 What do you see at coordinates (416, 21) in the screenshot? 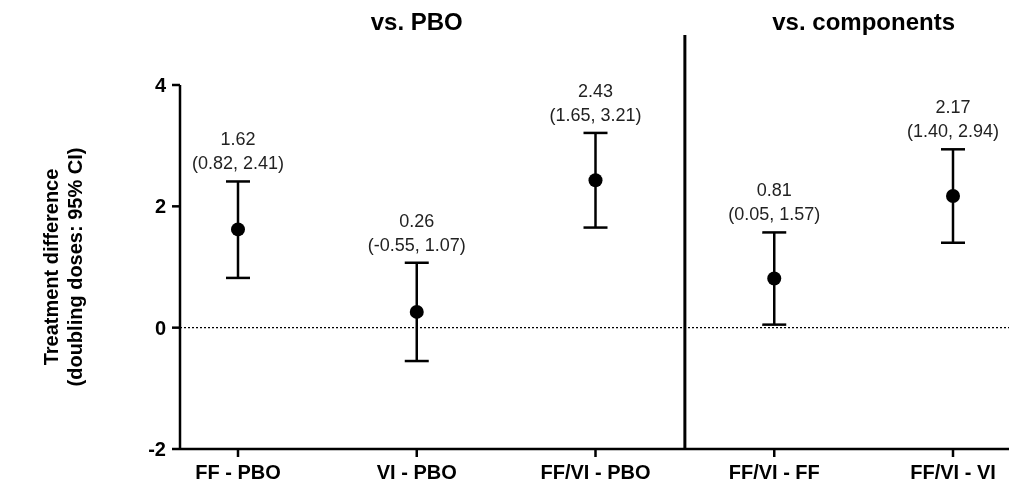
I see `text: vs. PBO` at bounding box center [416, 21].